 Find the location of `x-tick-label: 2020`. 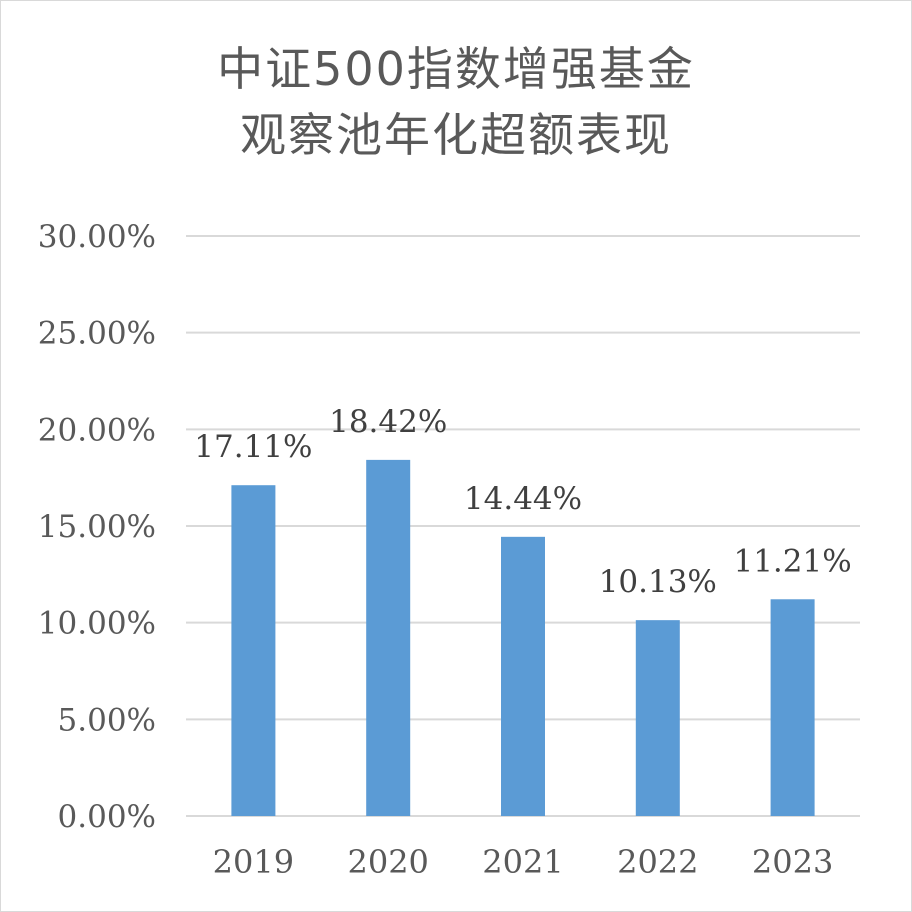

x-tick-label: 2020 is located at coordinates (387, 862).